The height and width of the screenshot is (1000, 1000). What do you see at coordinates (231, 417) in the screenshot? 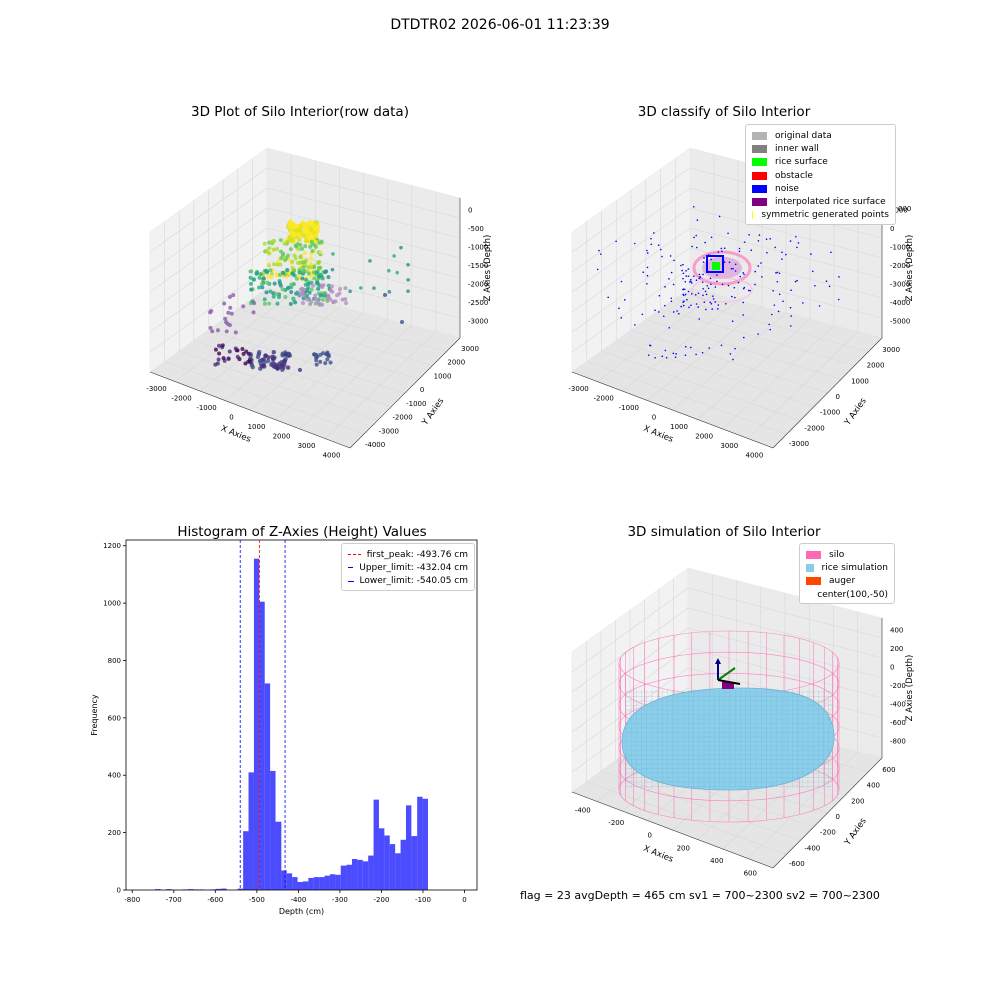
I see `tl-x-tick: 0` at bounding box center [231, 417].